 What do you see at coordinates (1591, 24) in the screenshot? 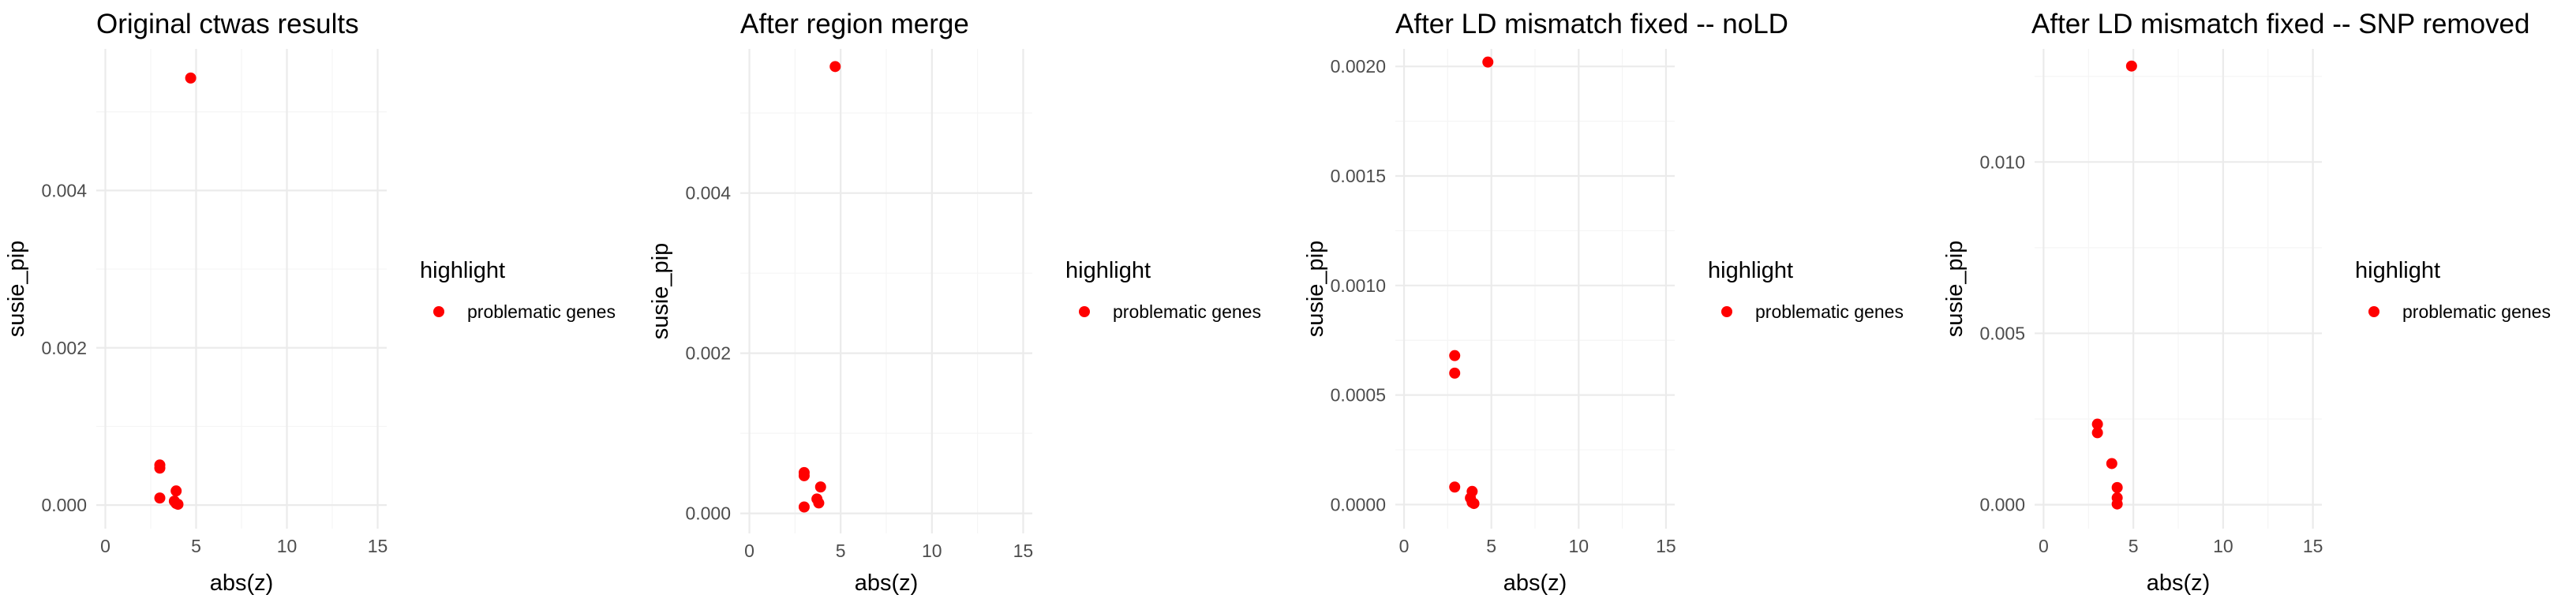
I see `chart-title: After LD mismatch fixed -- noLD` at bounding box center [1591, 24].